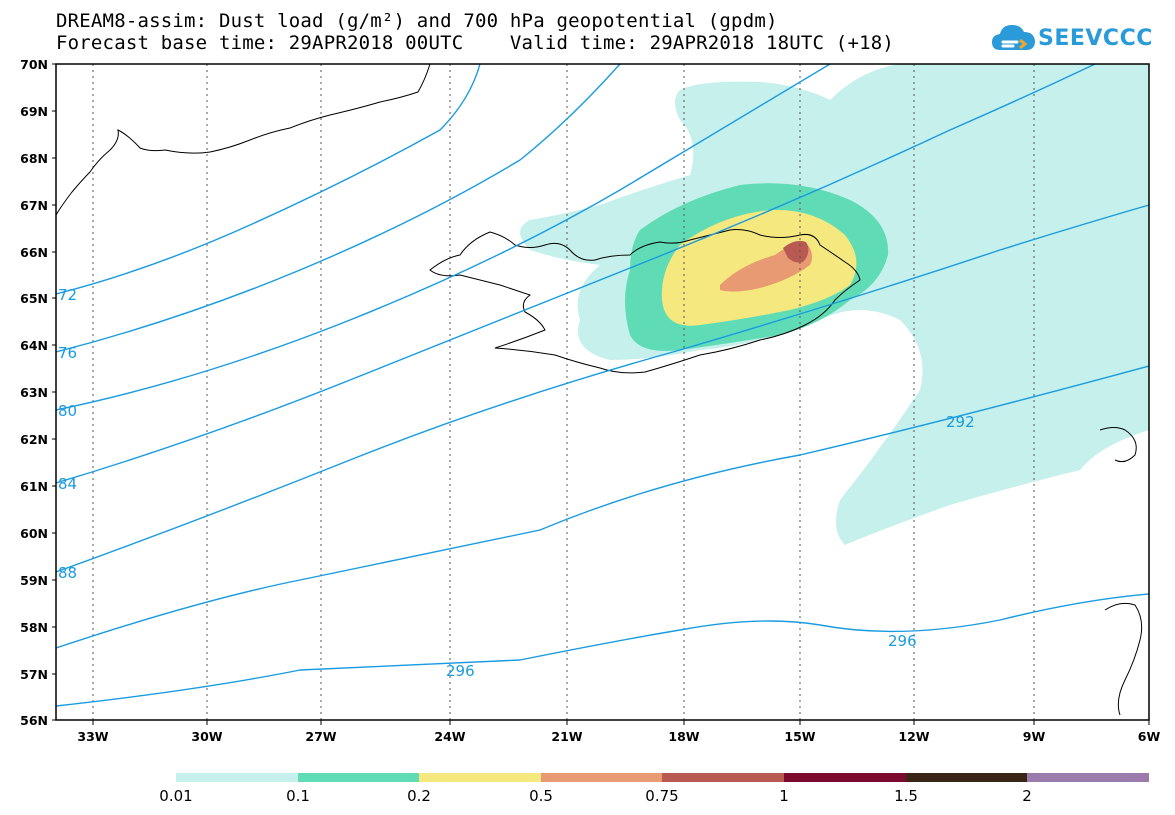 The width and height of the screenshot is (1175, 815). Describe the element at coordinates (34, 345) in the screenshot. I see `lat-label: 64N` at that location.